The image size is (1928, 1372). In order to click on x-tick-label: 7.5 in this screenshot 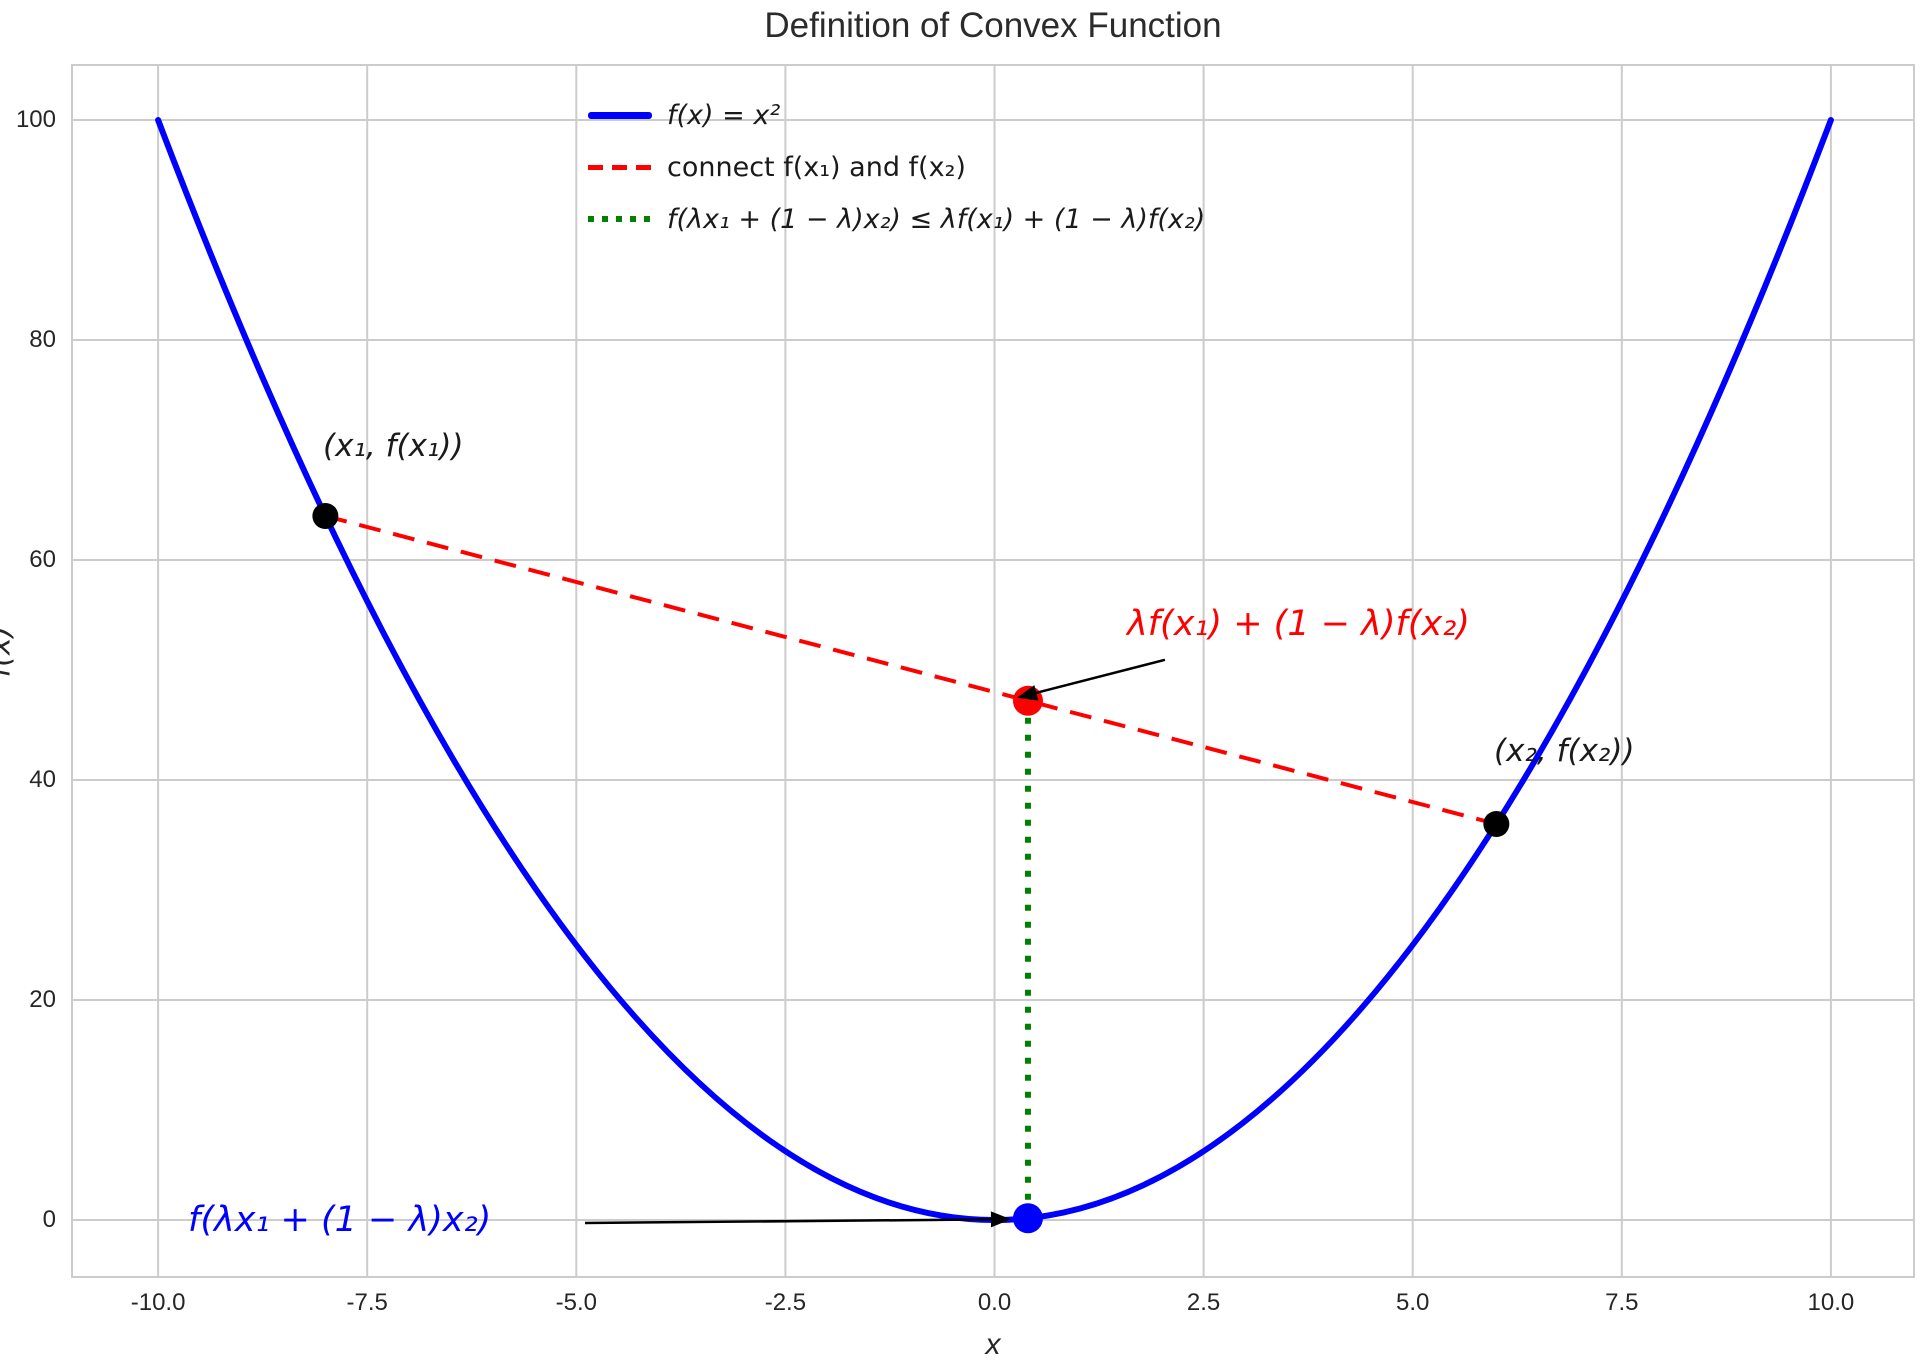, I will do `click(1622, 1302)`.